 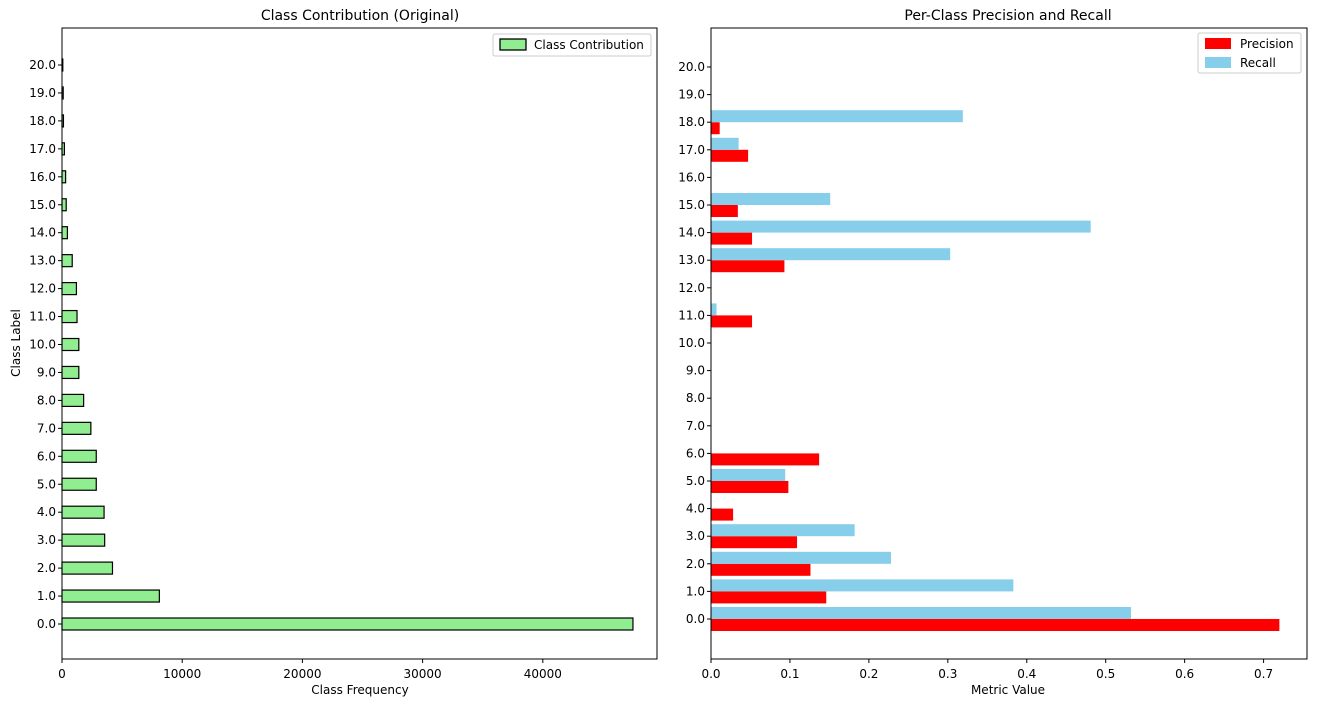 What do you see at coordinates (831, 254) in the screenshot?
I see `recall-bar-class-13.0` at bounding box center [831, 254].